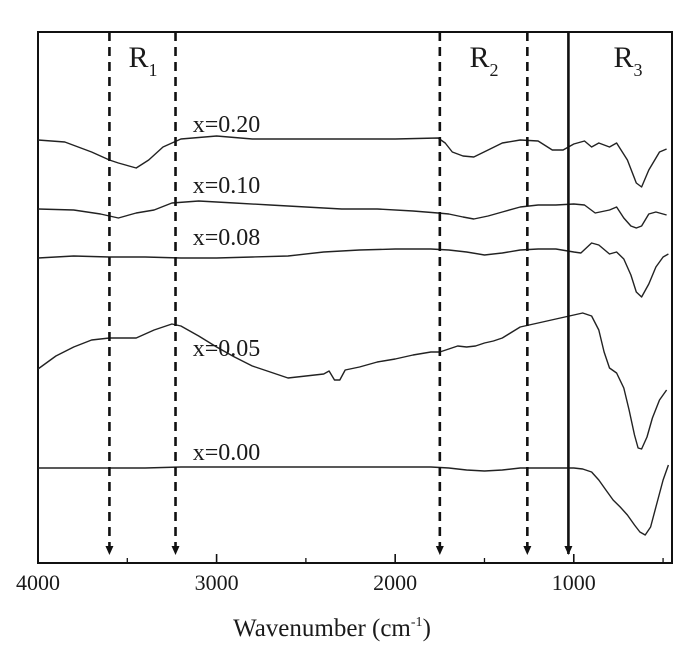  What do you see at coordinates (574, 582) in the screenshot?
I see `x-tick-label-3: 1000` at bounding box center [574, 582].